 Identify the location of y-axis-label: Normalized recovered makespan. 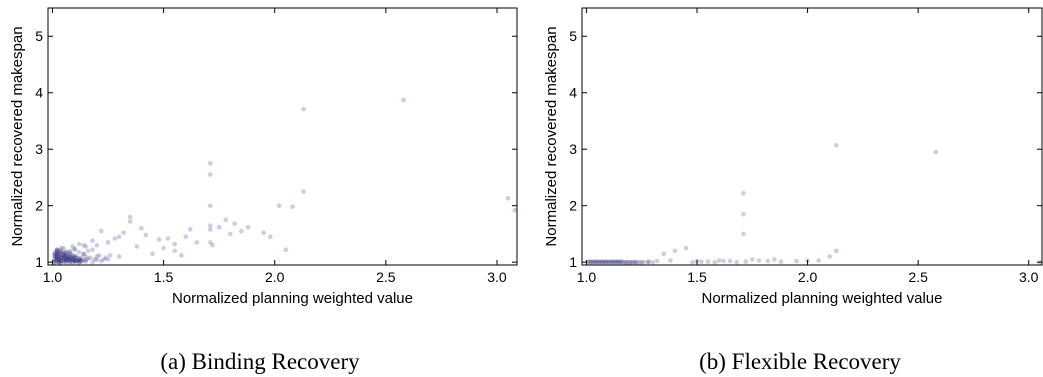
(551, 136).